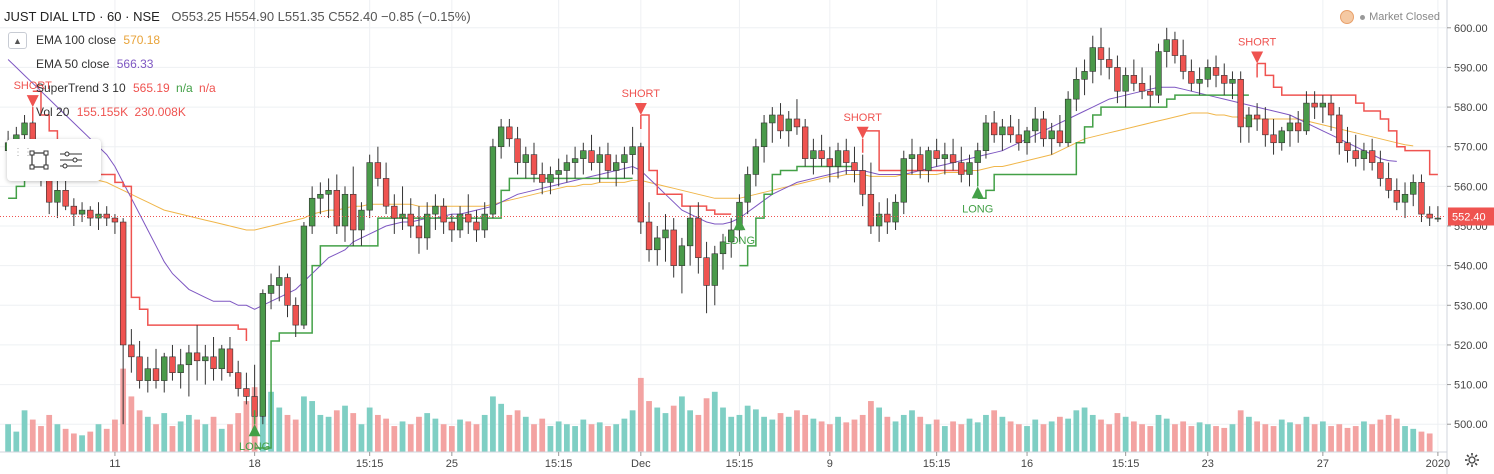 Image resolution: width=1494 pixels, height=474 pixels. Describe the element at coordinates (111, 112) in the screenshot. I see `indicator-volume: Vol 20 155.155K 230.008K` at that location.